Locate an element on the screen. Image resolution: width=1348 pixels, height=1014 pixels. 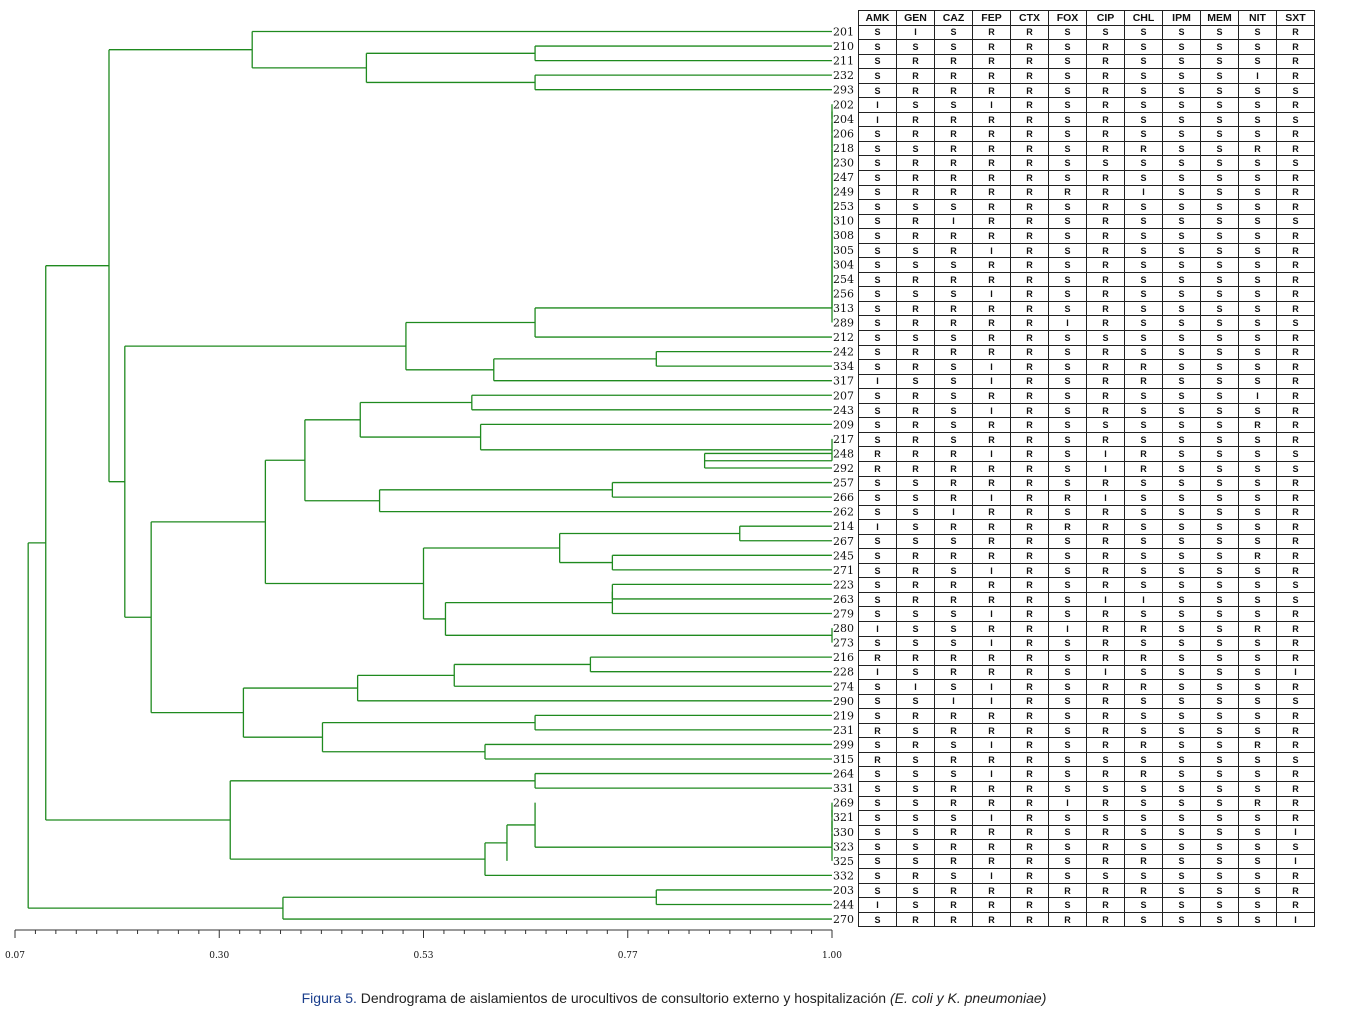
leaf-label-204: 204 is located at coordinates (843, 119).